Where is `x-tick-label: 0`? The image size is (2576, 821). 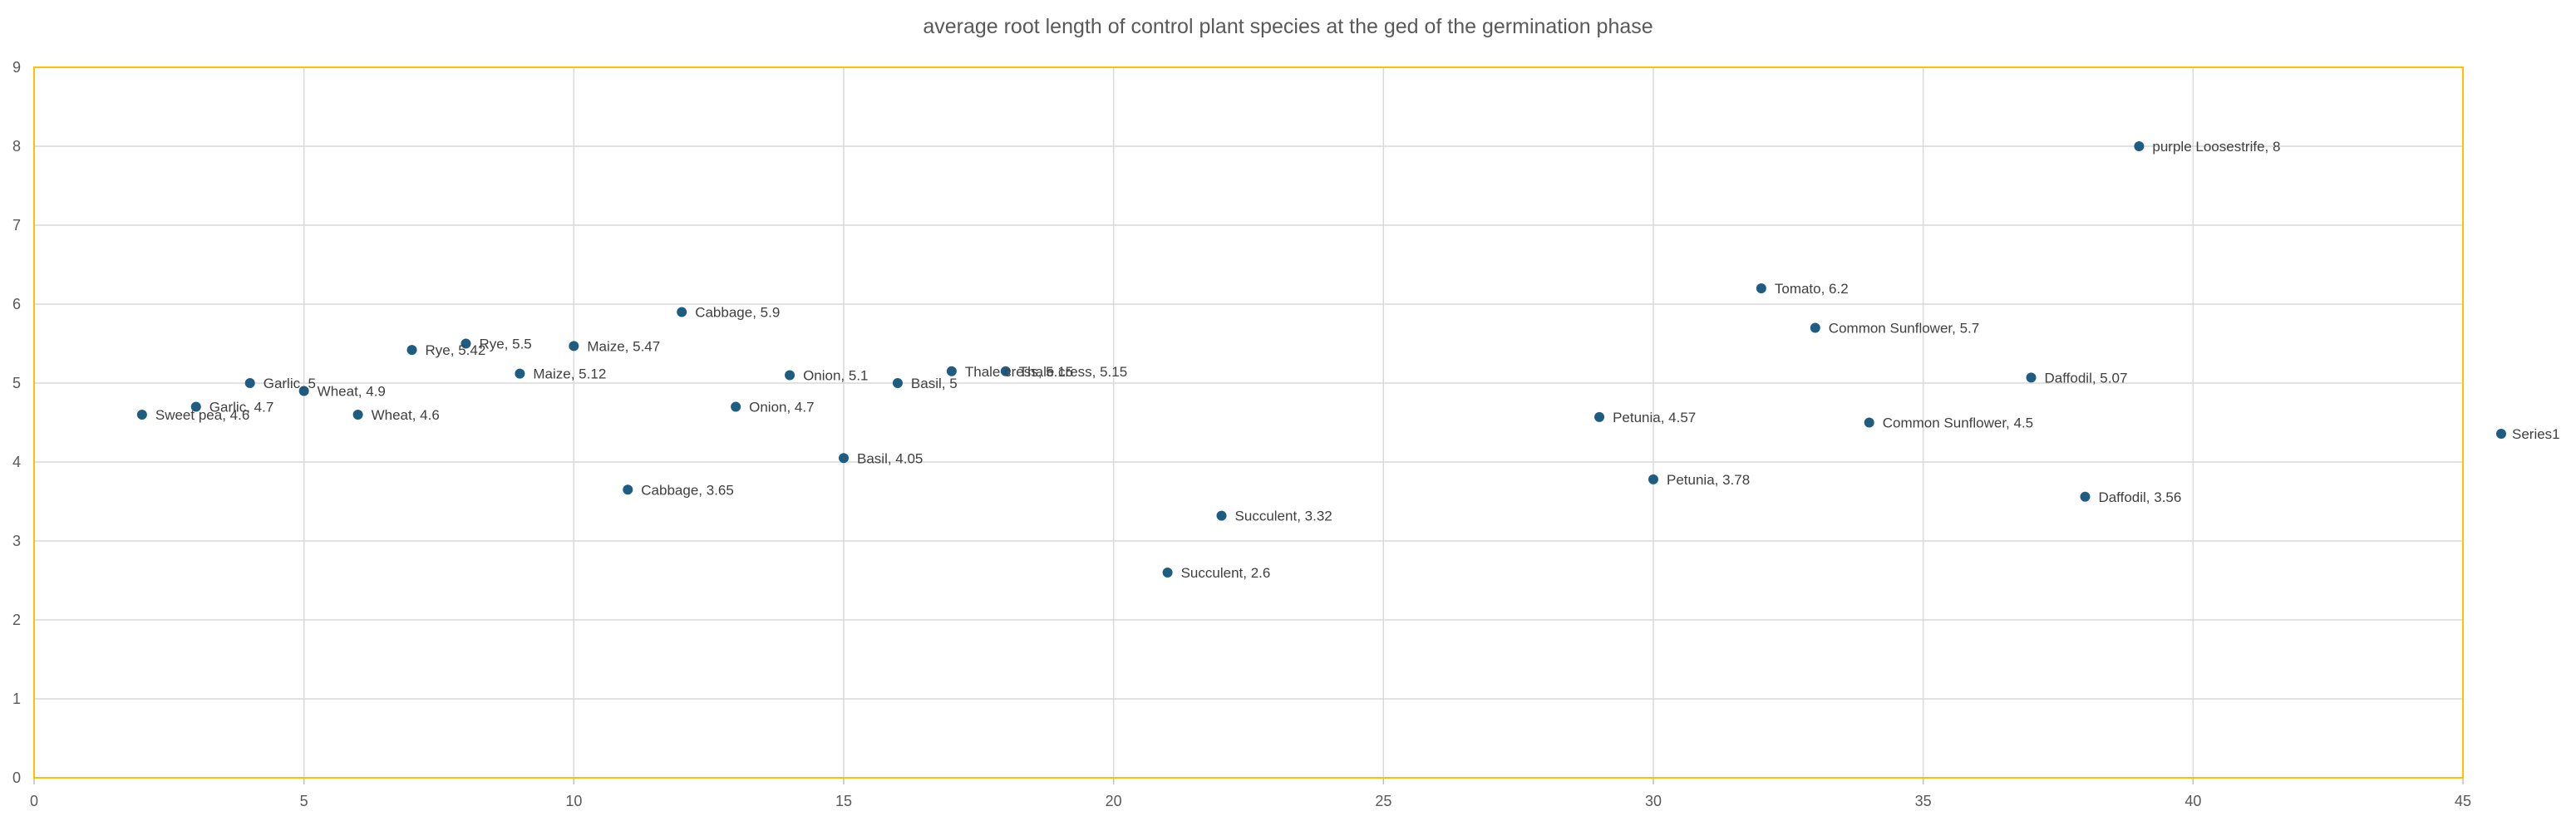 x-tick-label: 0 is located at coordinates (34, 801).